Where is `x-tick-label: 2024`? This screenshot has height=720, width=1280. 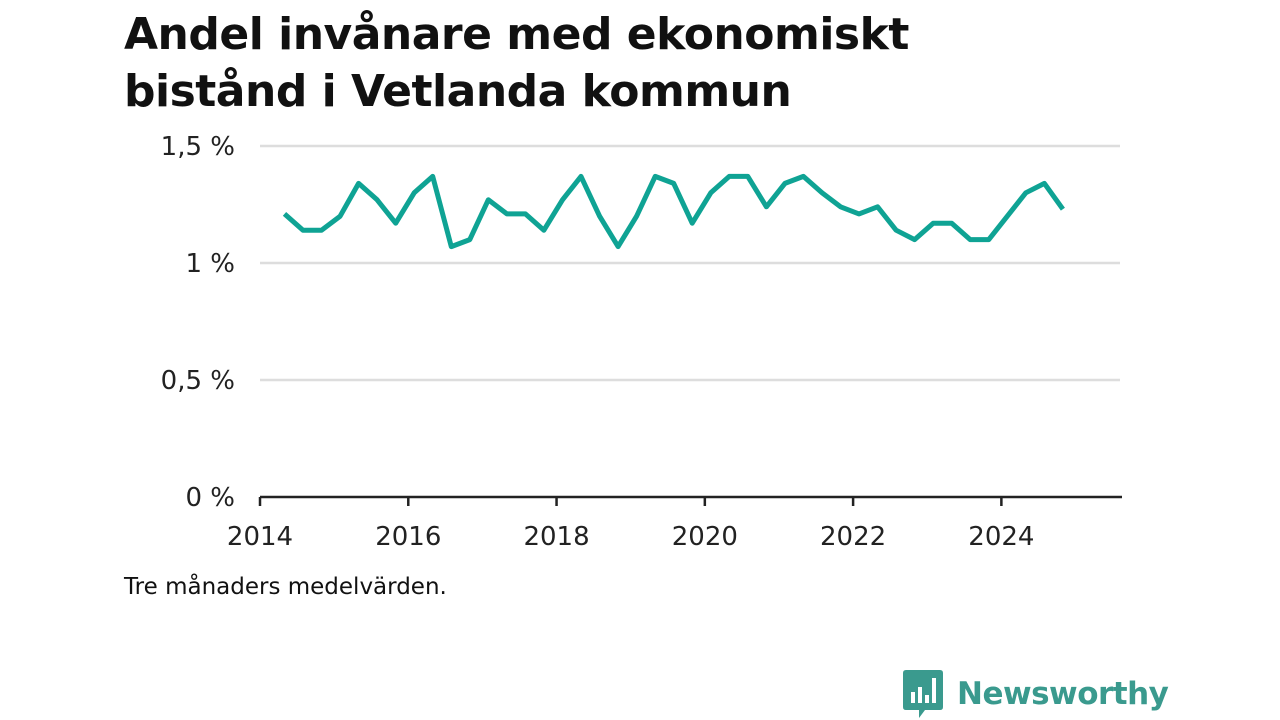
x-tick-label: 2024 is located at coordinates (1001, 537).